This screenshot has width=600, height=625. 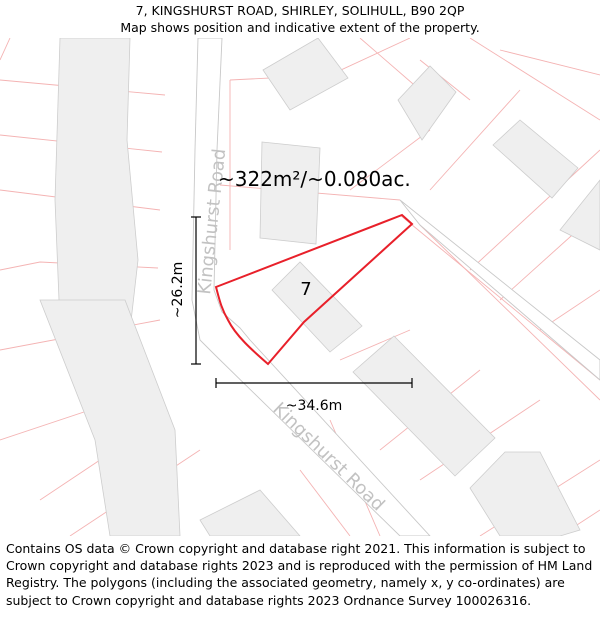 What do you see at coordinates (317, 307) in the screenshot?
I see `house-7-building` at bounding box center [317, 307].